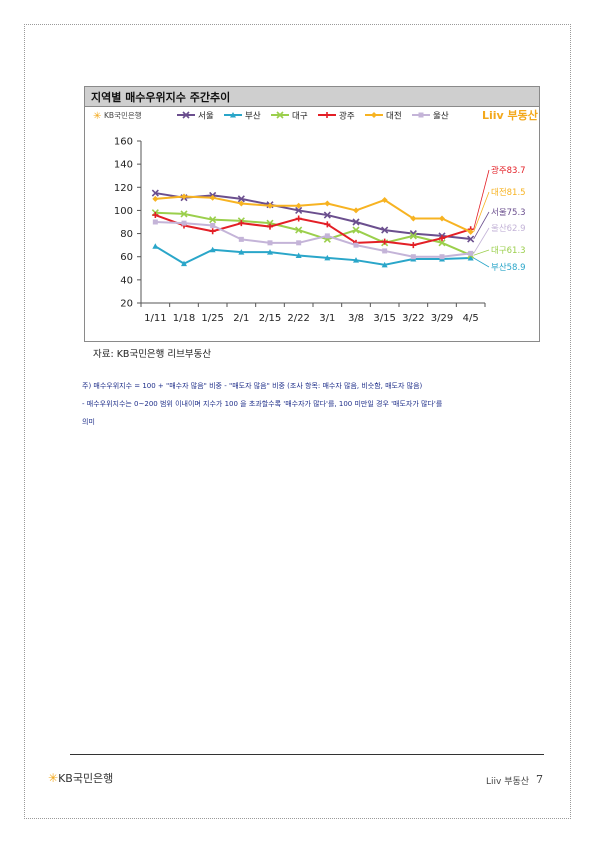 The image size is (595, 842). I want to click on y-tick-label: 140, so click(123, 165).